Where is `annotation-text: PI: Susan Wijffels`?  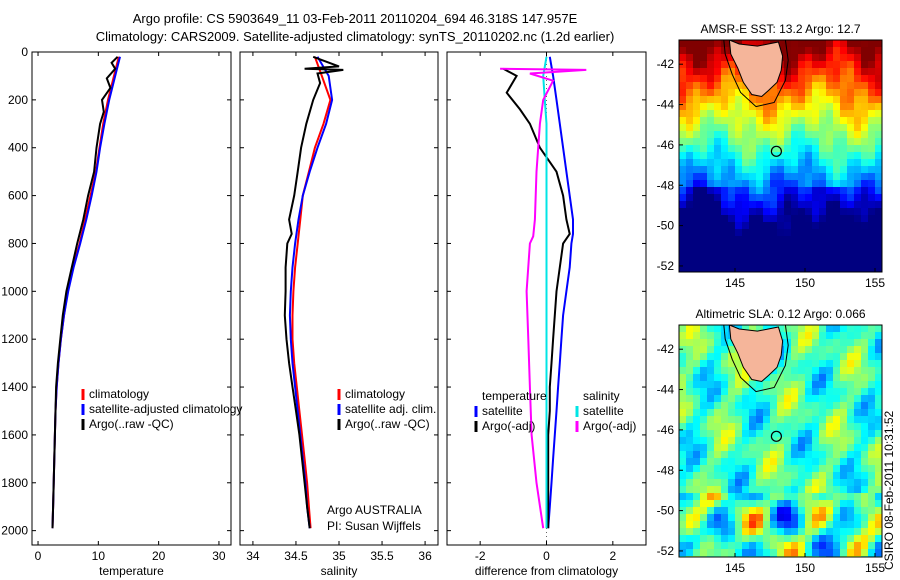
annotation-text: PI: Susan Wijffels is located at coordinates (374, 526).